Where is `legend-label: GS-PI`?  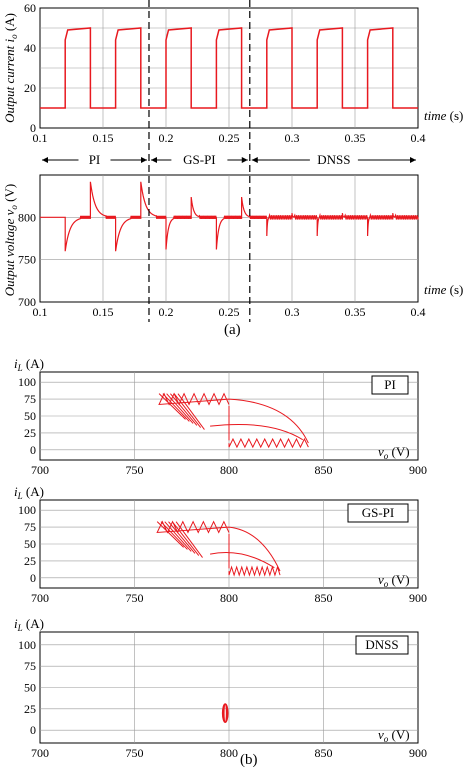 legend-label: GS-PI is located at coordinates (378, 512).